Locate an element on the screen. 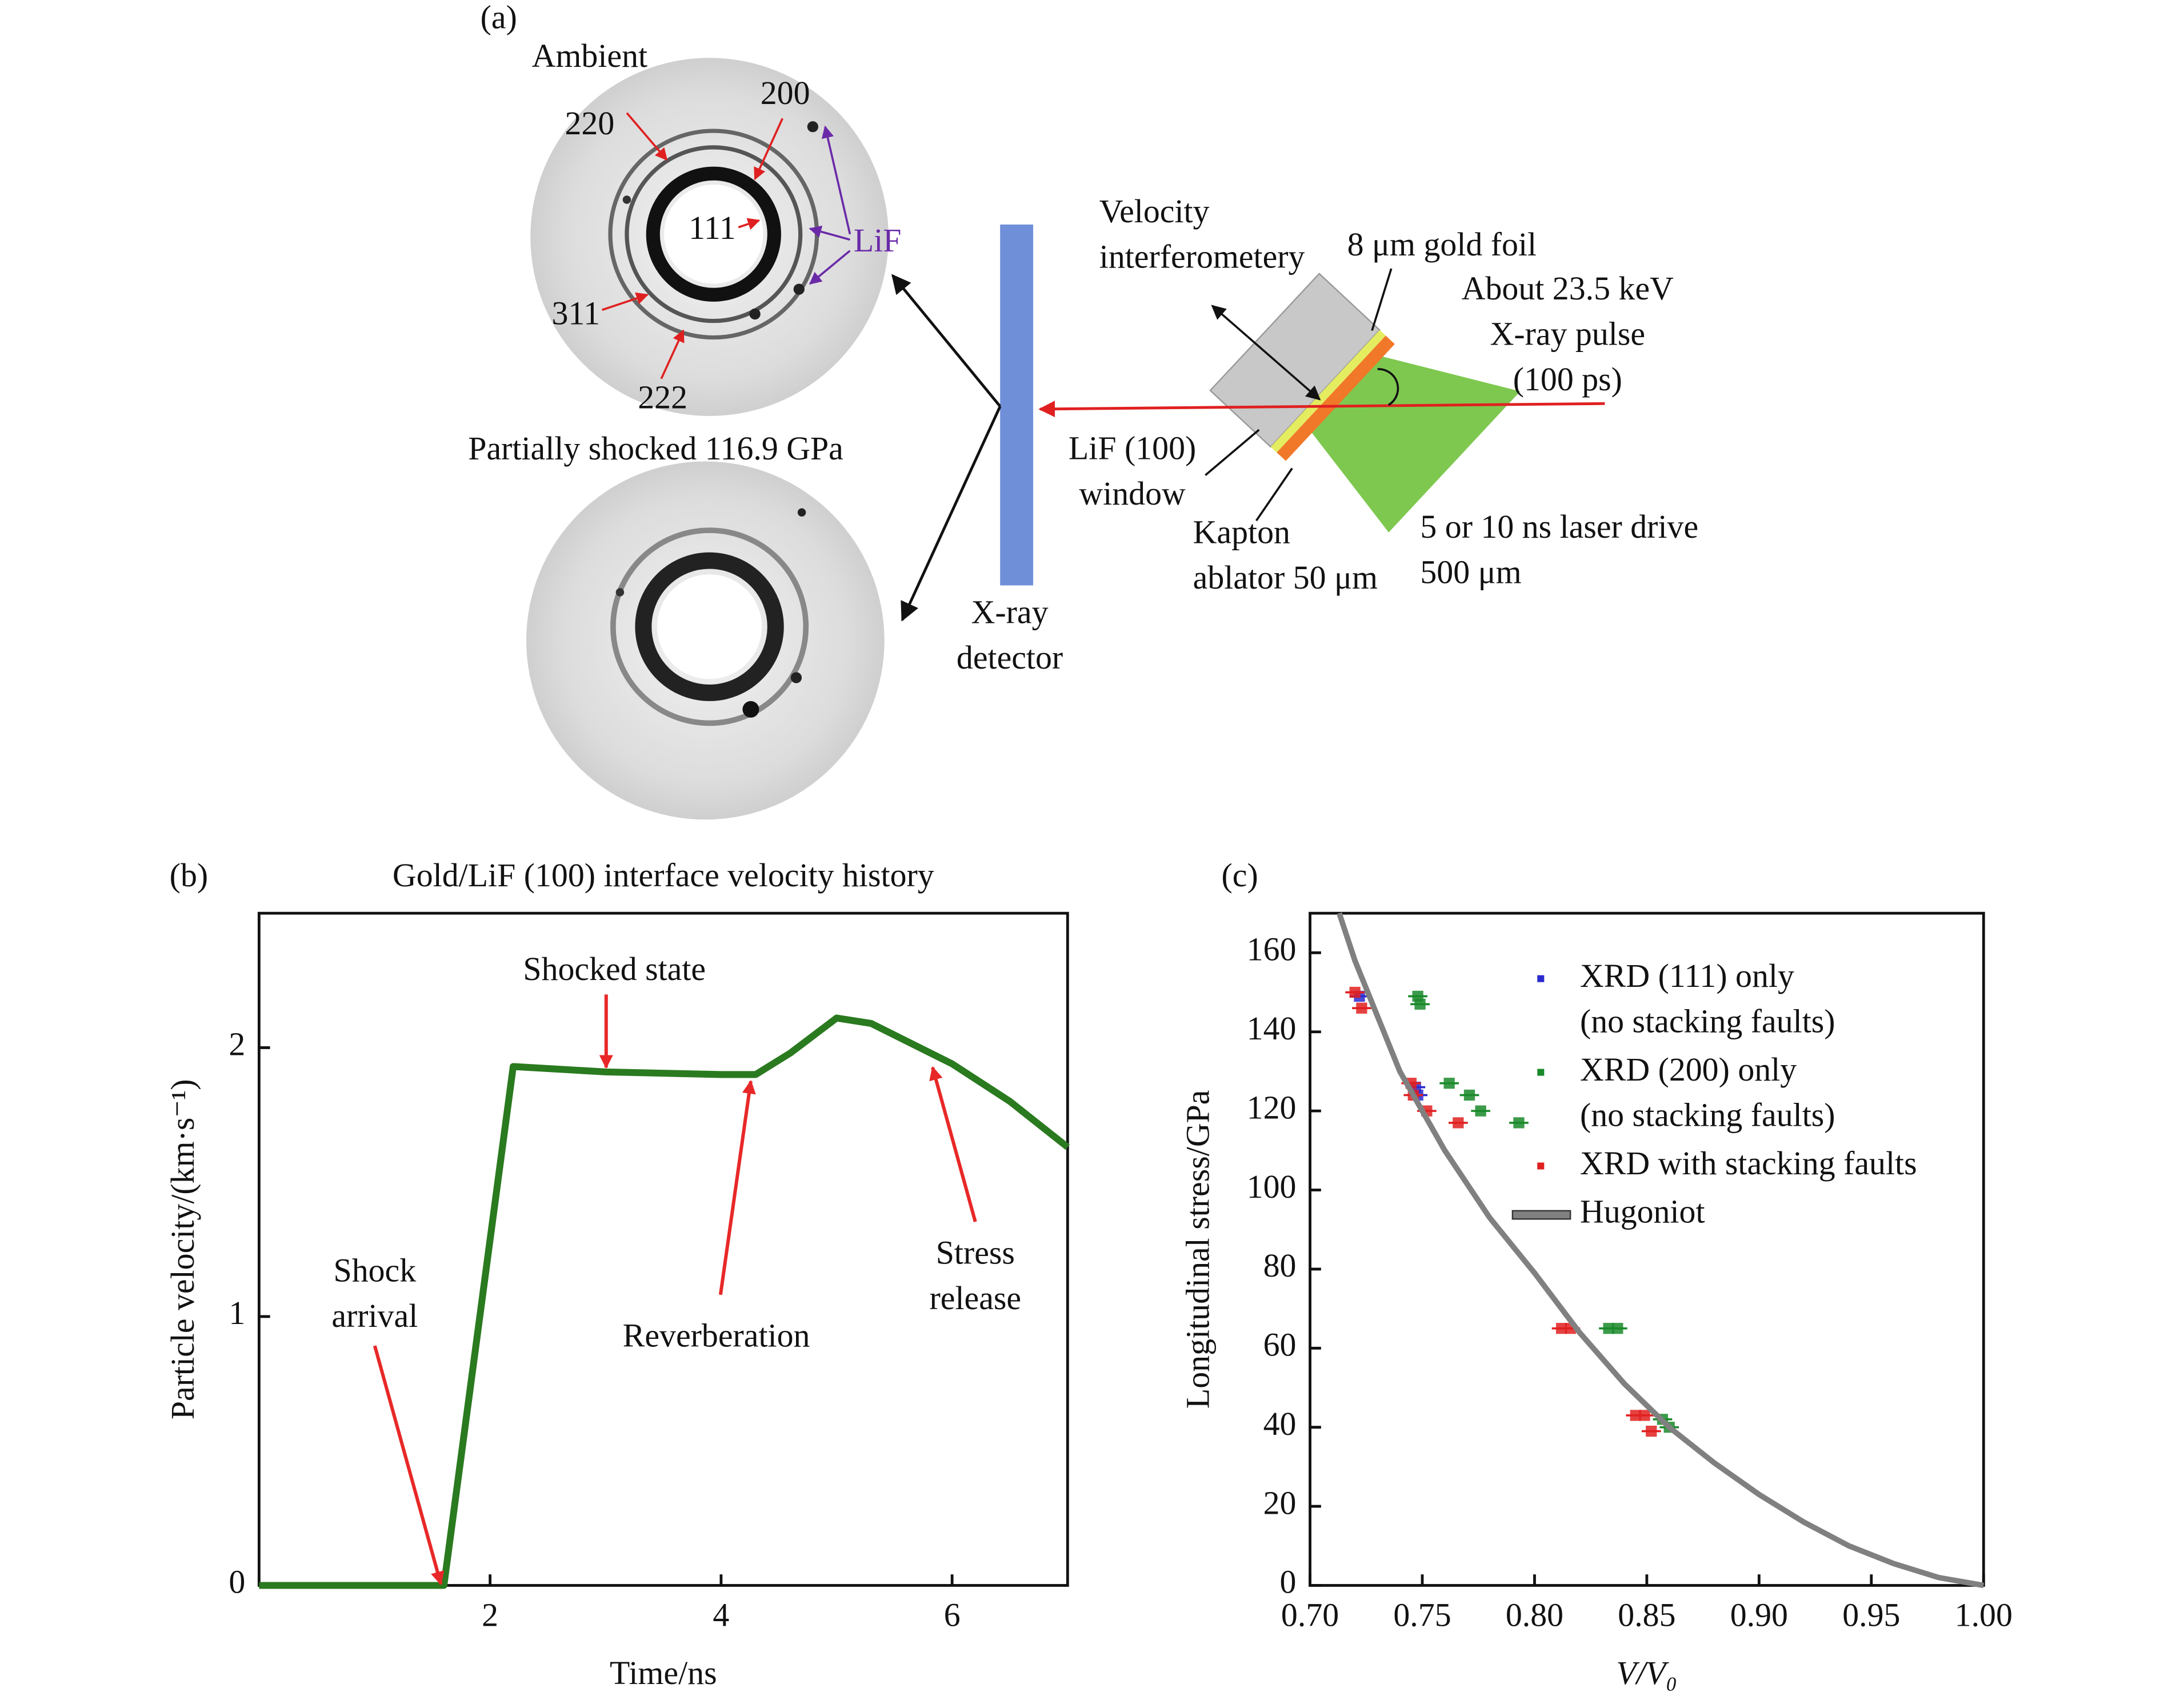 The width and height of the screenshot is (2160, 1708). x-tick-label: 1.00 is located at coordinates (1984, 1615).